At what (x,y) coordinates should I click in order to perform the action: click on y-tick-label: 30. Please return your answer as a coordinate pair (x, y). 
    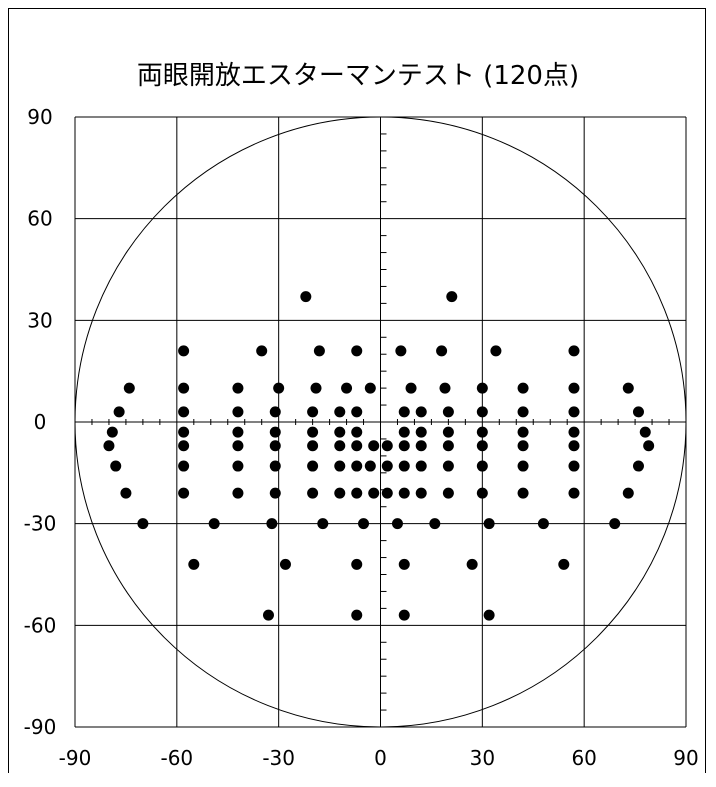
    Looking at the image, I should click on (39, 320).